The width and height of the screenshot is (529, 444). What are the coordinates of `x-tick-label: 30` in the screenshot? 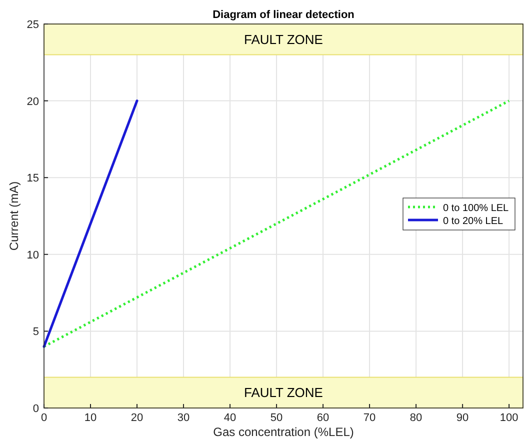 It's located at (183, 418).